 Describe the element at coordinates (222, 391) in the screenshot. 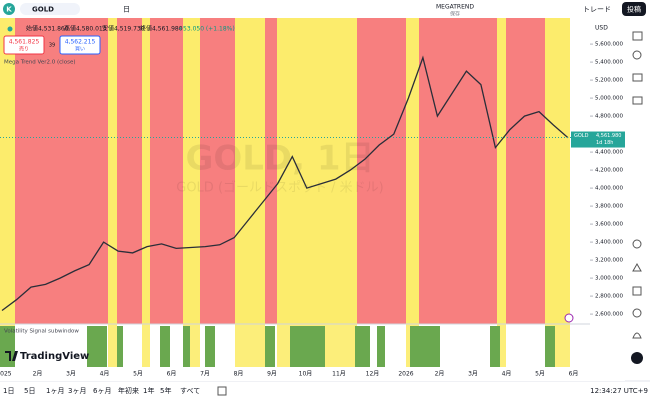

I see `goto-date-icon` at that location.